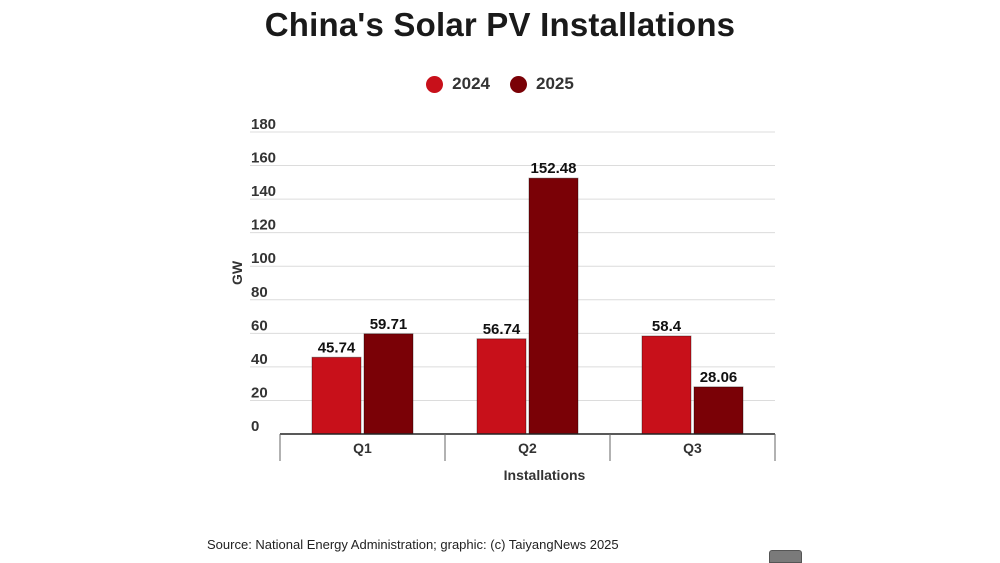 The height and width of the screenshot is (563, 1000). I want to click on y-tick-label: 0, so click(255, 426).